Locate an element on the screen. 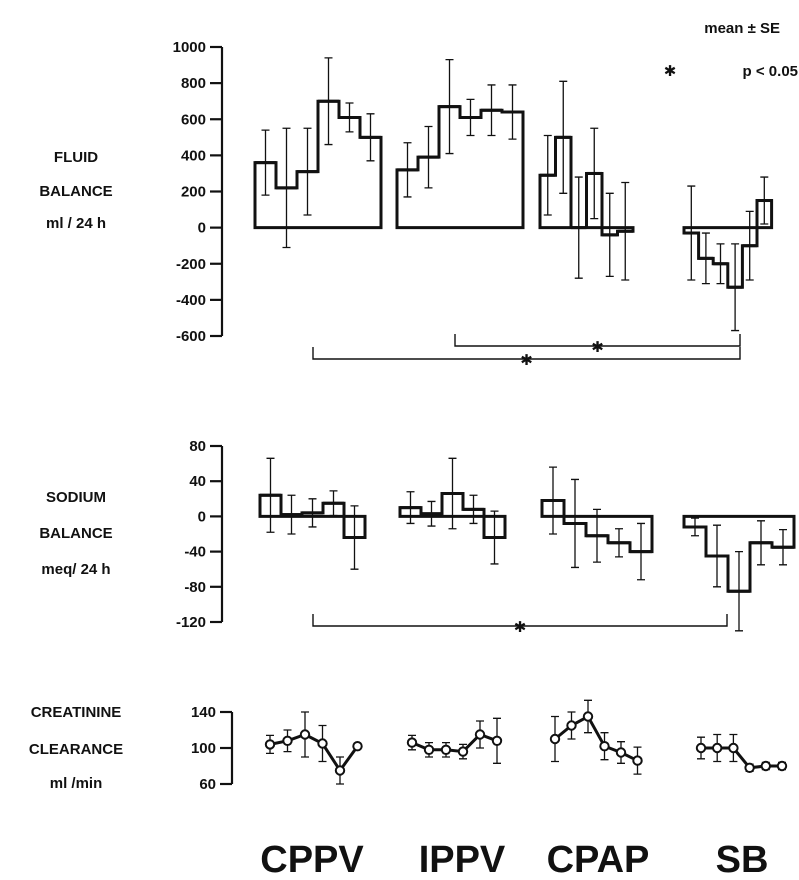  fluid-tick-label--400: -400 is located at coordinates (191, 300).